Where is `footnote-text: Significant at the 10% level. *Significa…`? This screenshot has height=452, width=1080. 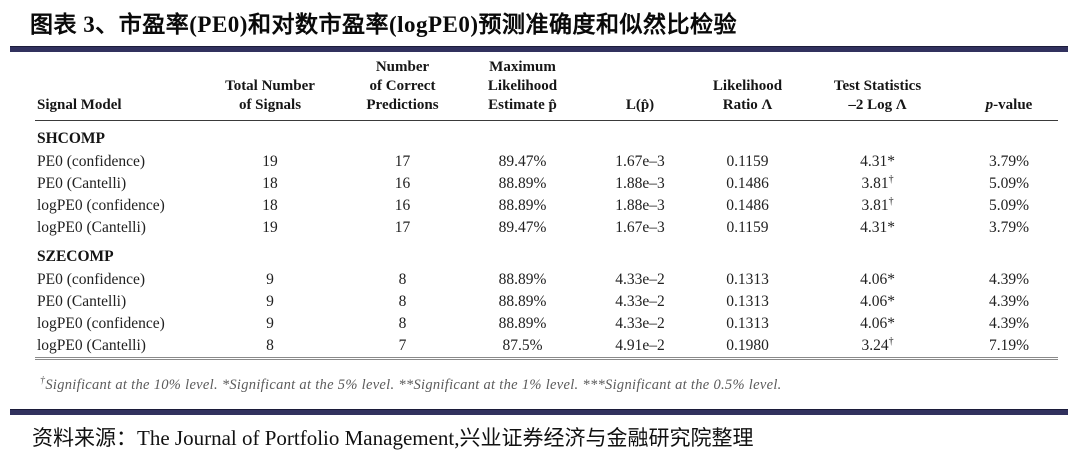
footnote-text: Significant at the 10% level. *Significa… is located at coordinates (413, 385).